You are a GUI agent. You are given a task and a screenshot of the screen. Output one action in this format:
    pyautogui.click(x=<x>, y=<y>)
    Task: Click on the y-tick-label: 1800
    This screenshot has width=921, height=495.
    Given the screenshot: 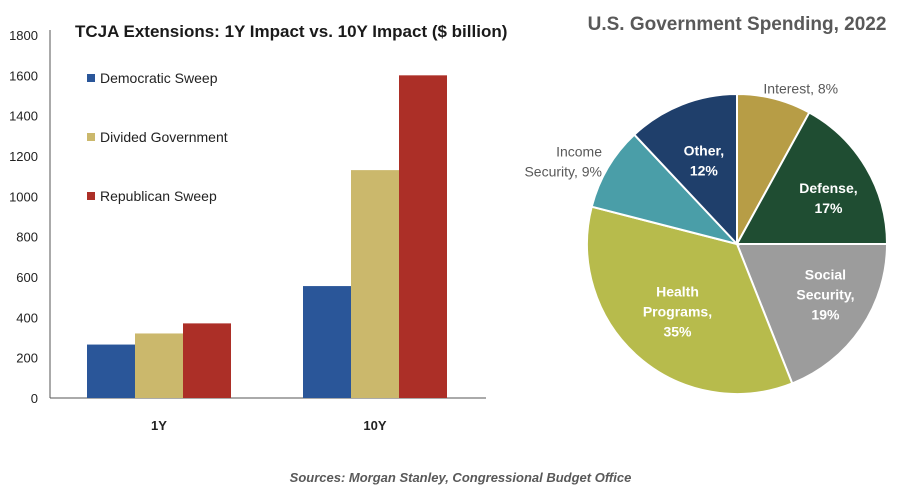 What is the action you would take?
    pyautogui.click(x=23, y=35)
    